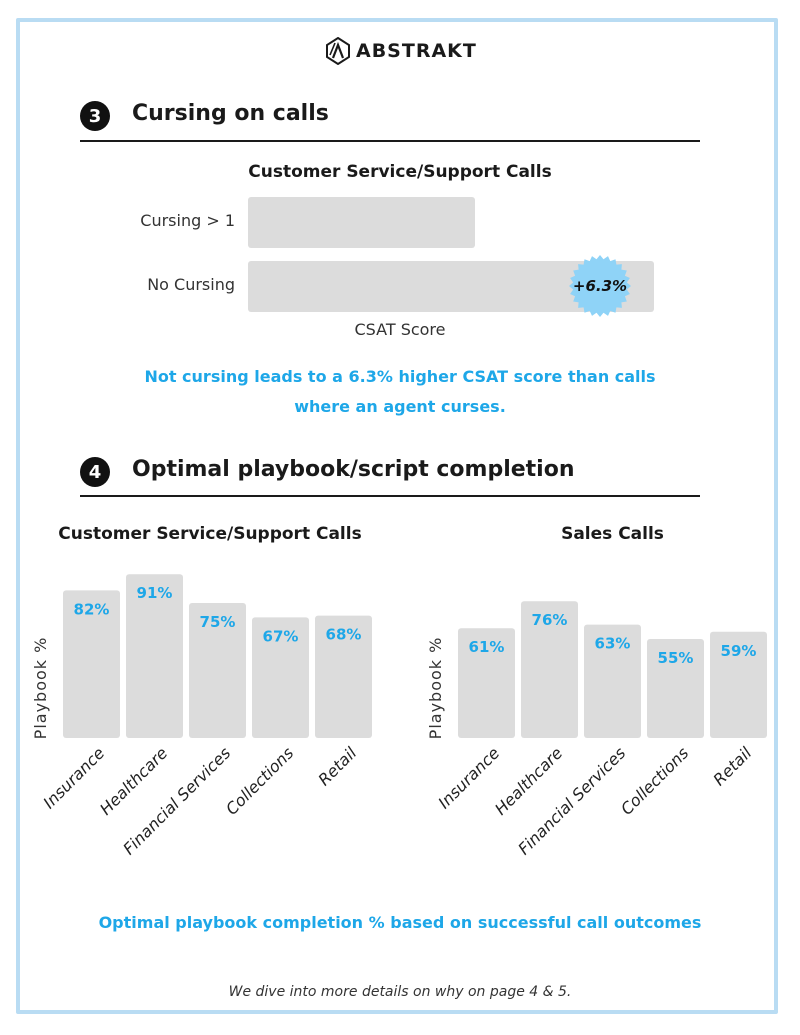  I want to click on sales-category-label-3: Collections, so click(654, 780).